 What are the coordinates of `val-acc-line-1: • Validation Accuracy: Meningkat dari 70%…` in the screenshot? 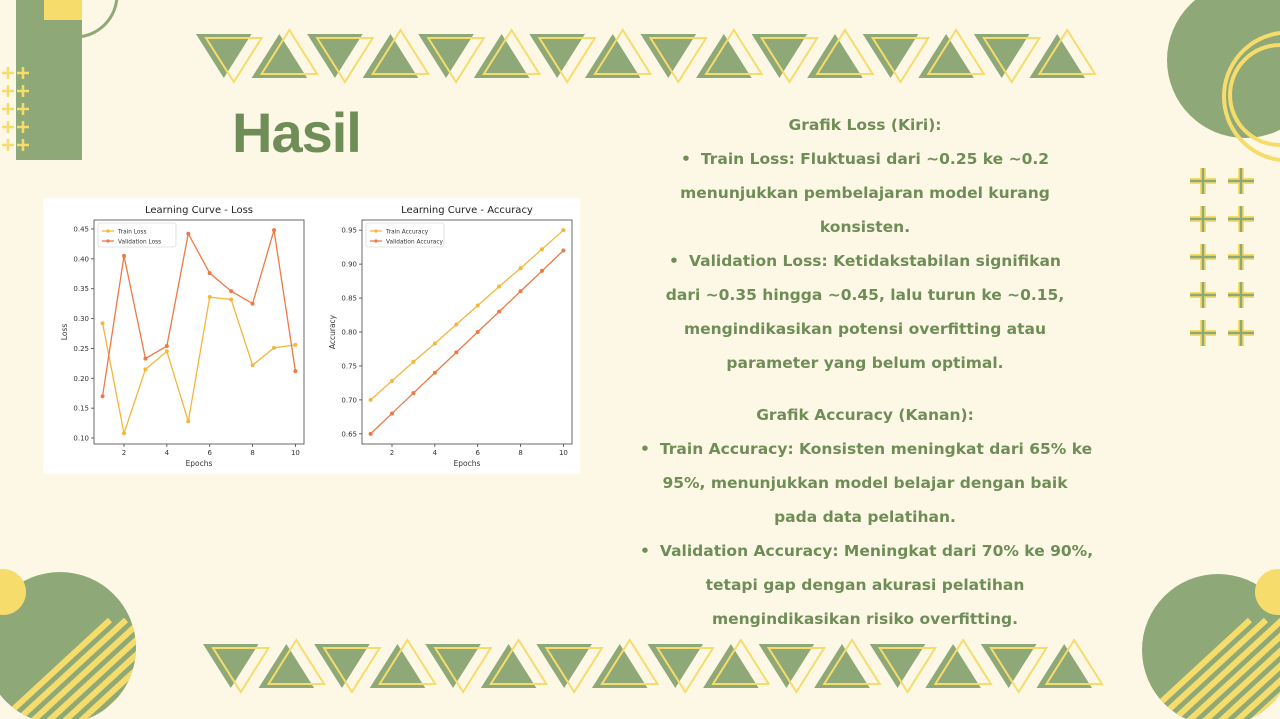 It's located at (866, 551).